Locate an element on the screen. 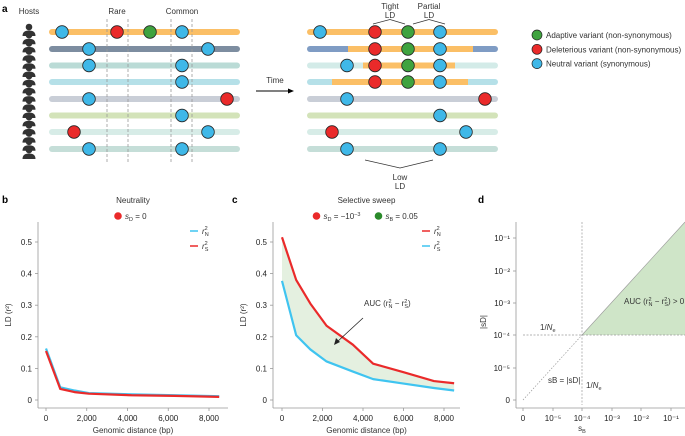  auc-area is located at coordinates (368, 314).